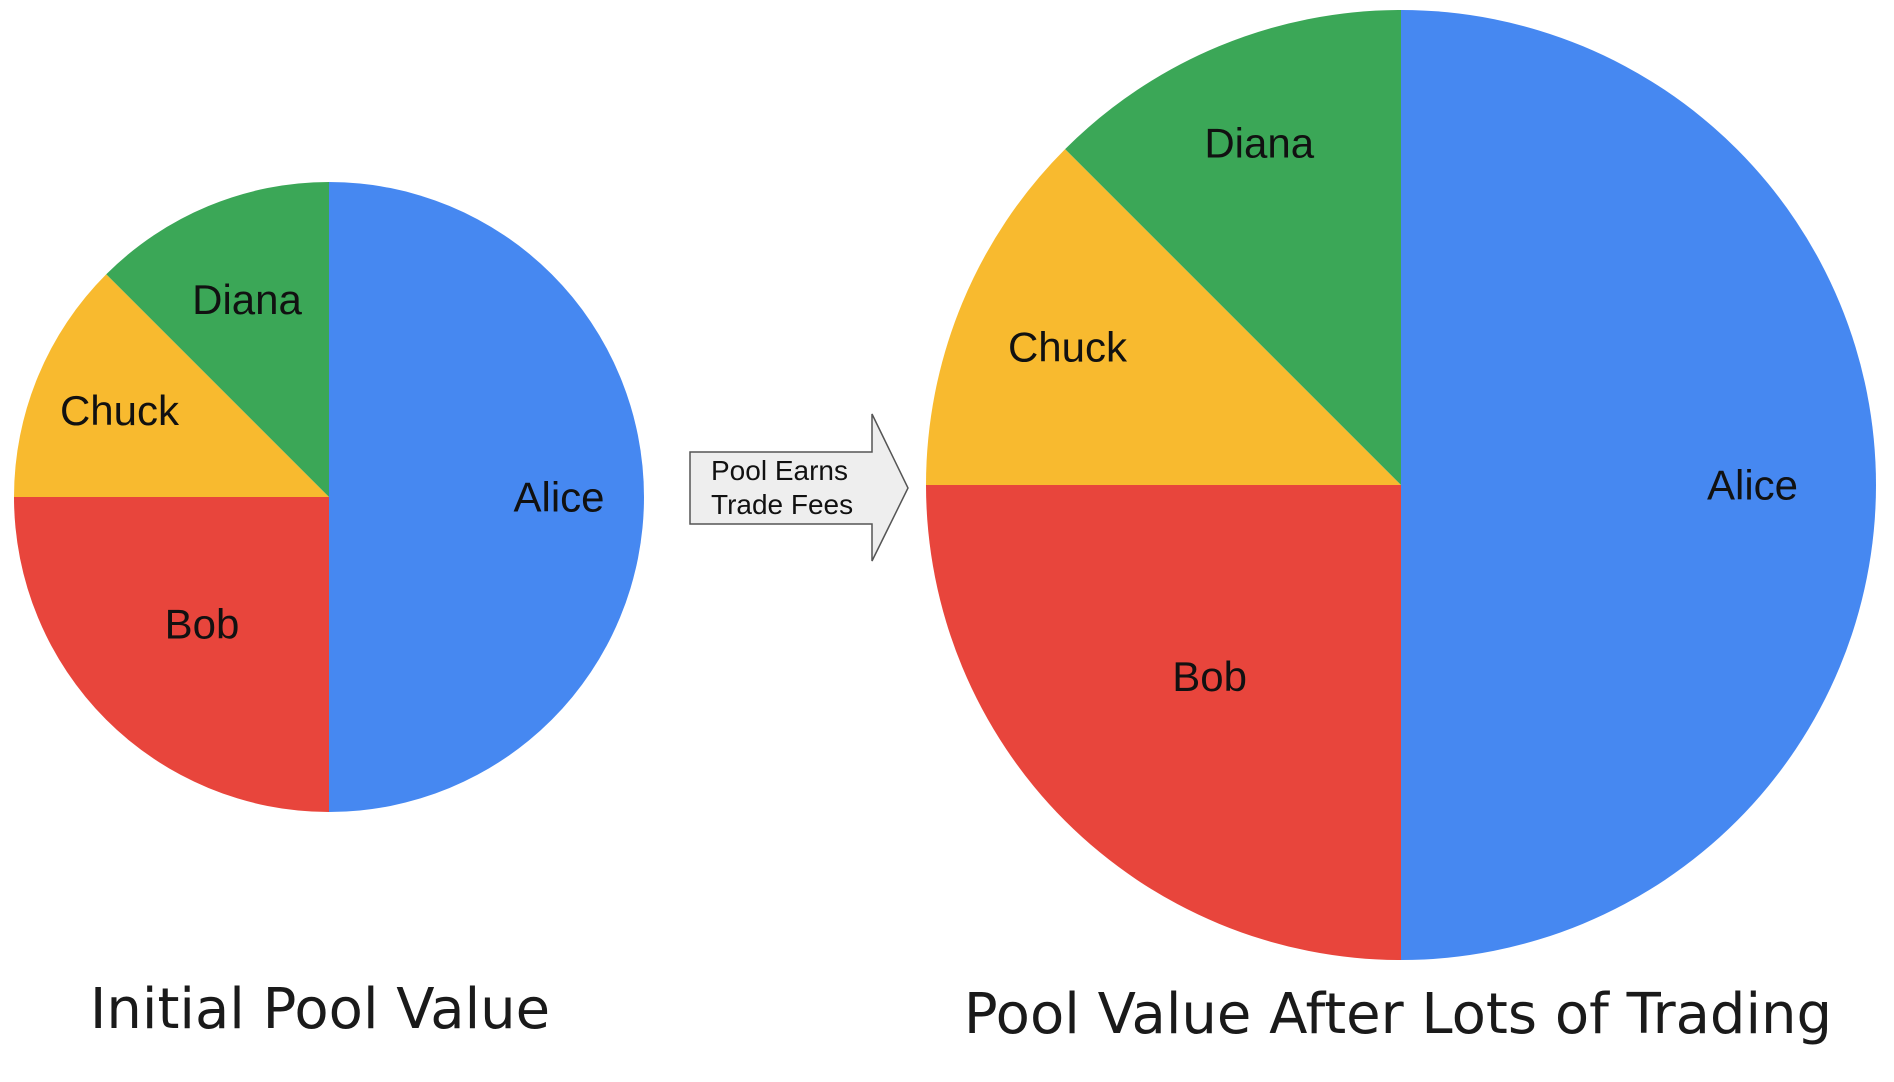 This screenshot has width=1894, height=1082. Describe the element at coordinates (779, 470) in the screenshot. I see `arrow-label-line1: Pool Earns` at that location.